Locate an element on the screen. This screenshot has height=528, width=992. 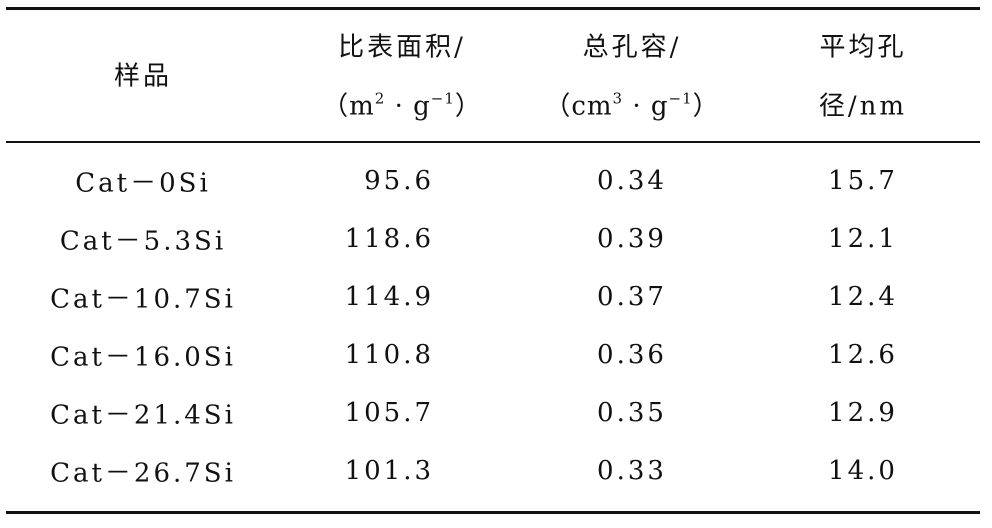
text: （cm is located at coordinates (578, 106).